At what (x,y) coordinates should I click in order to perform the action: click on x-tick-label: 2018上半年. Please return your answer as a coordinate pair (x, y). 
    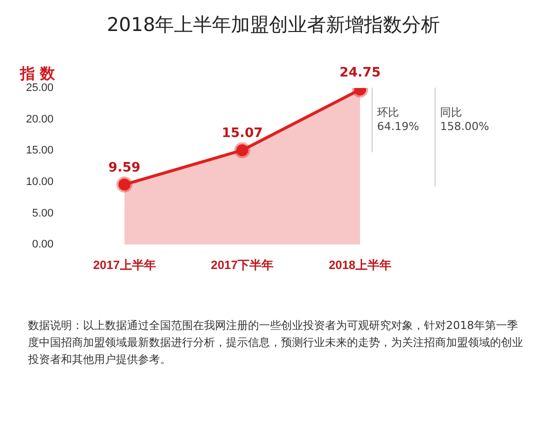
    Looking at the image, I should click on (360, 265).